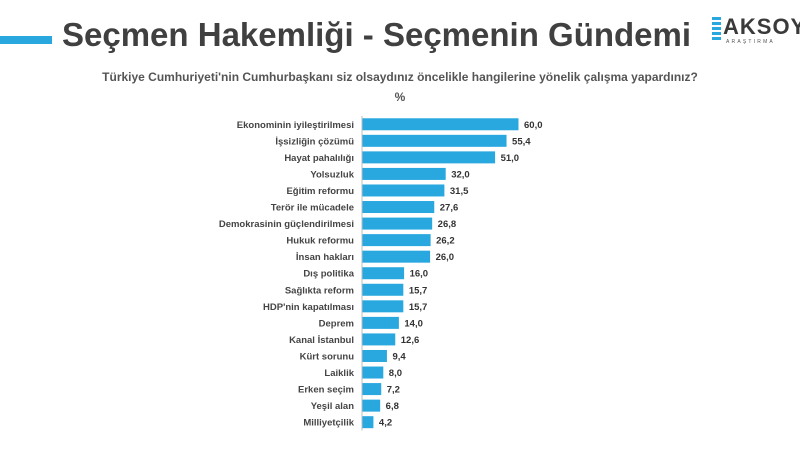 This screenshot has width=800, height=463. What do you see at coordinates (716, 29) in the screenshot?
I see `logo-stripes-icon` at bounding box center [716, 29].